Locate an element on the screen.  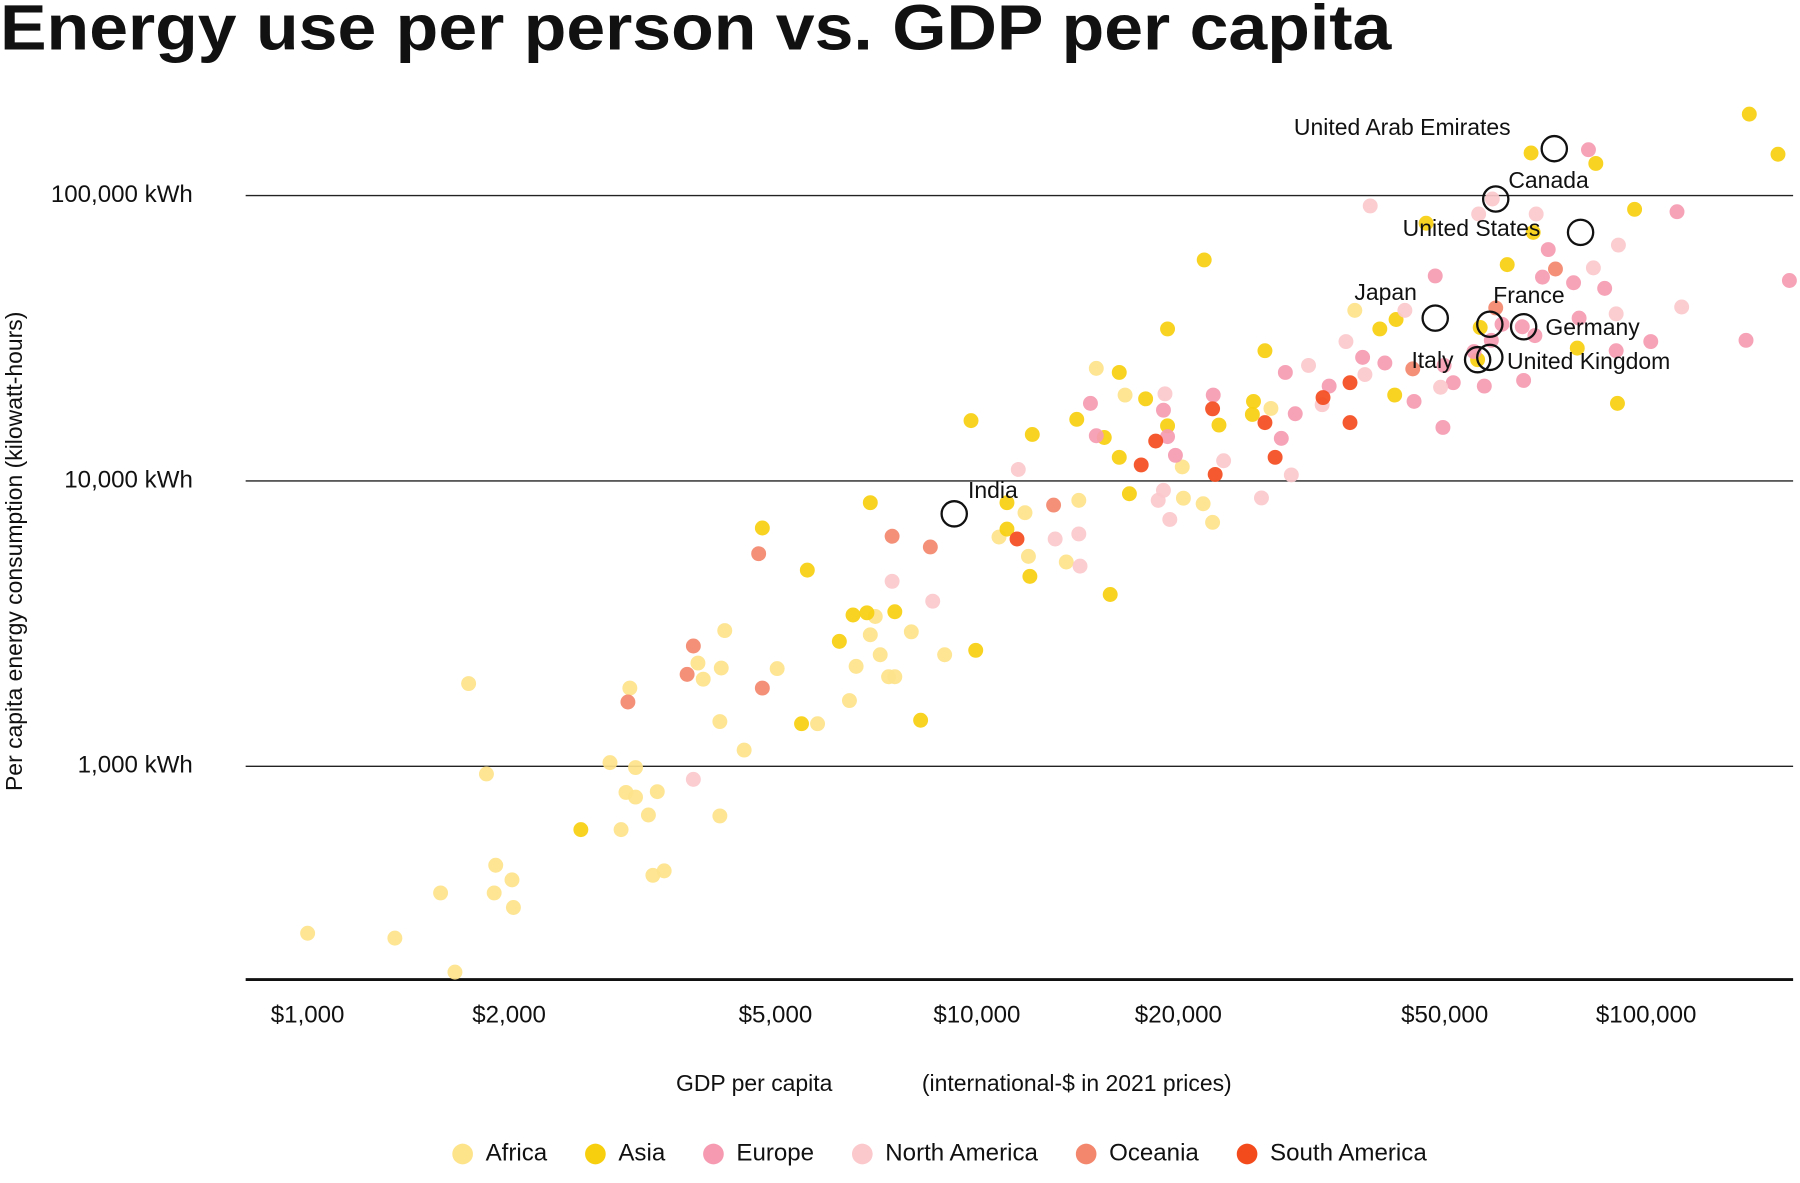
y-tick-label: 10,000 kWh is located at coordinates (128, 479).